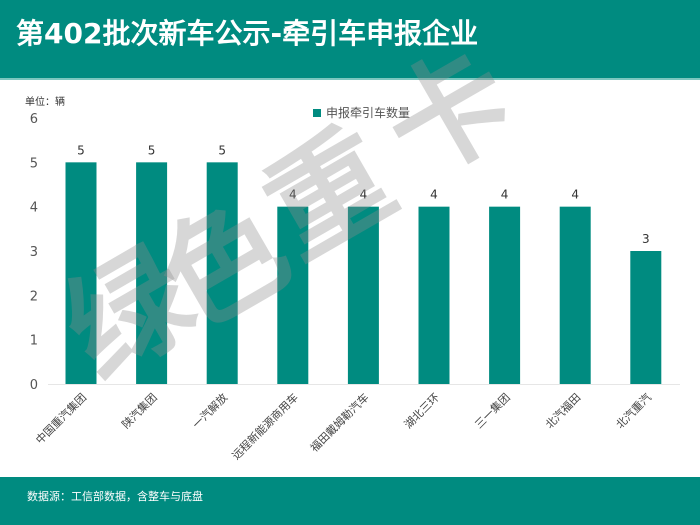  I want to click on x-tick-label: 湖北三环, so click(422, 411).